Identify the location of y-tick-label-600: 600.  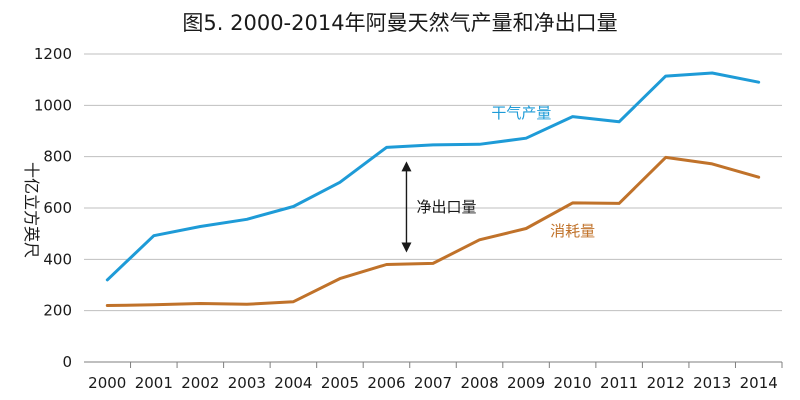
(57, 208).